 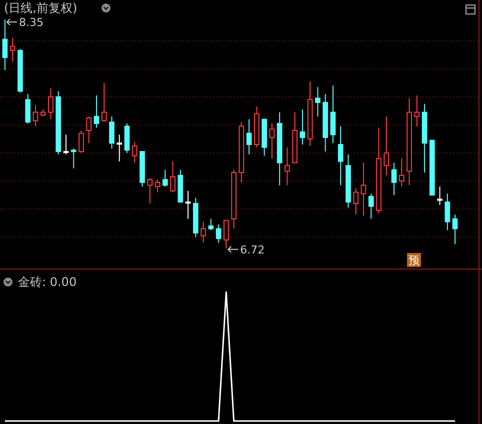 I want to click on chart-title: 金砖: 0.00, so click(x=47, y=282).